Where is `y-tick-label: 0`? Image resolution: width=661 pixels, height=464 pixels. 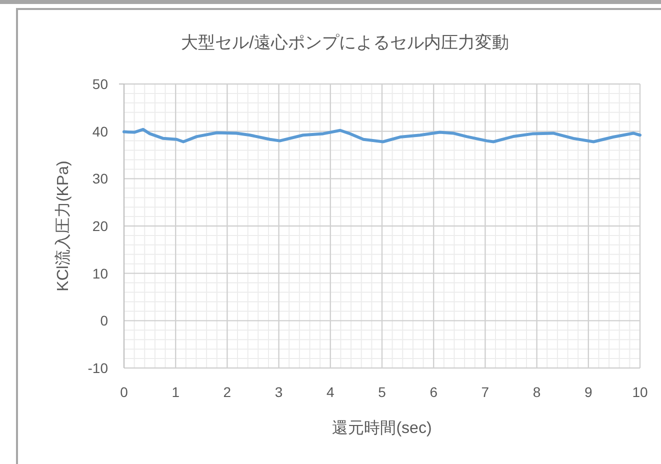
y-tick-label: 0 is located at coordinates (104, 320).